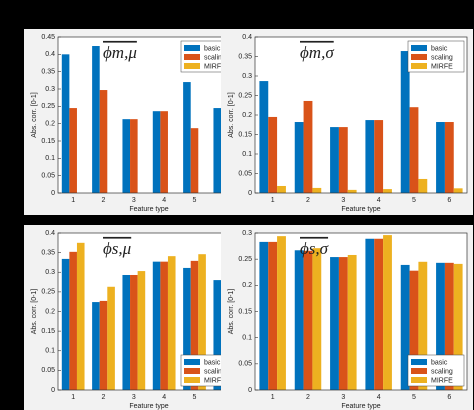 This screenshot has height=410, width=474. I want to click on x-axis-label: Feature type, so click(360, 209).